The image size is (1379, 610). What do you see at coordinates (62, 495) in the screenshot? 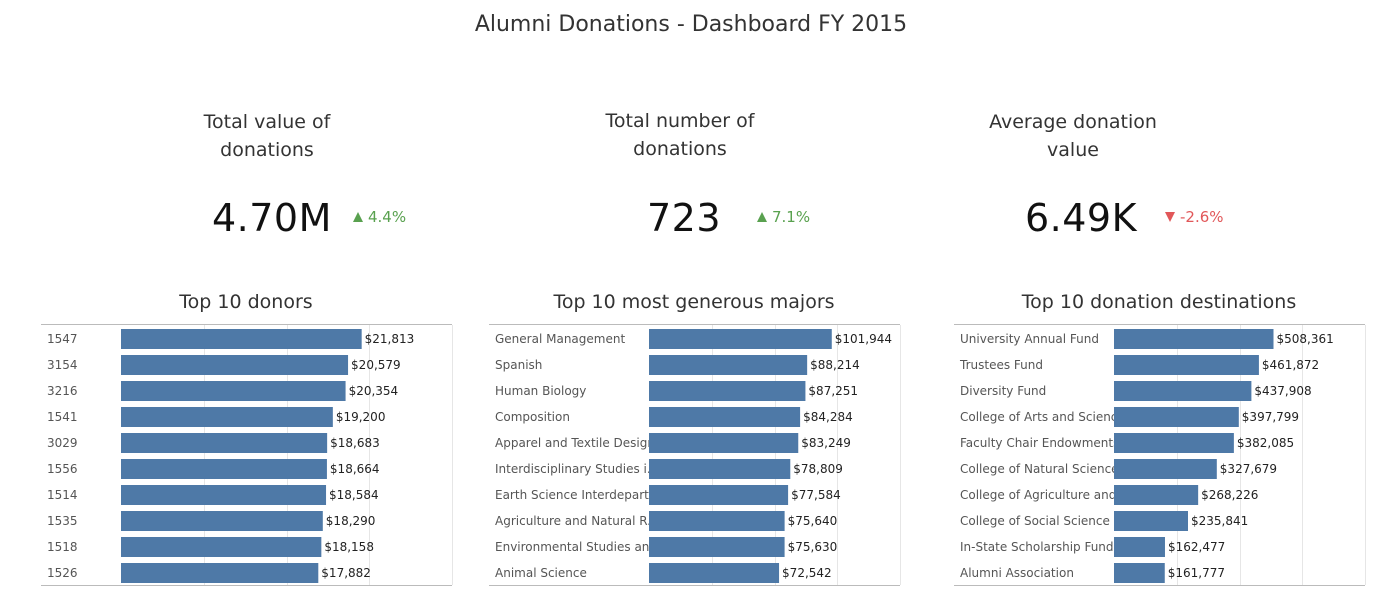
I see `category-label: 1514` at bounding box center [62, 495].